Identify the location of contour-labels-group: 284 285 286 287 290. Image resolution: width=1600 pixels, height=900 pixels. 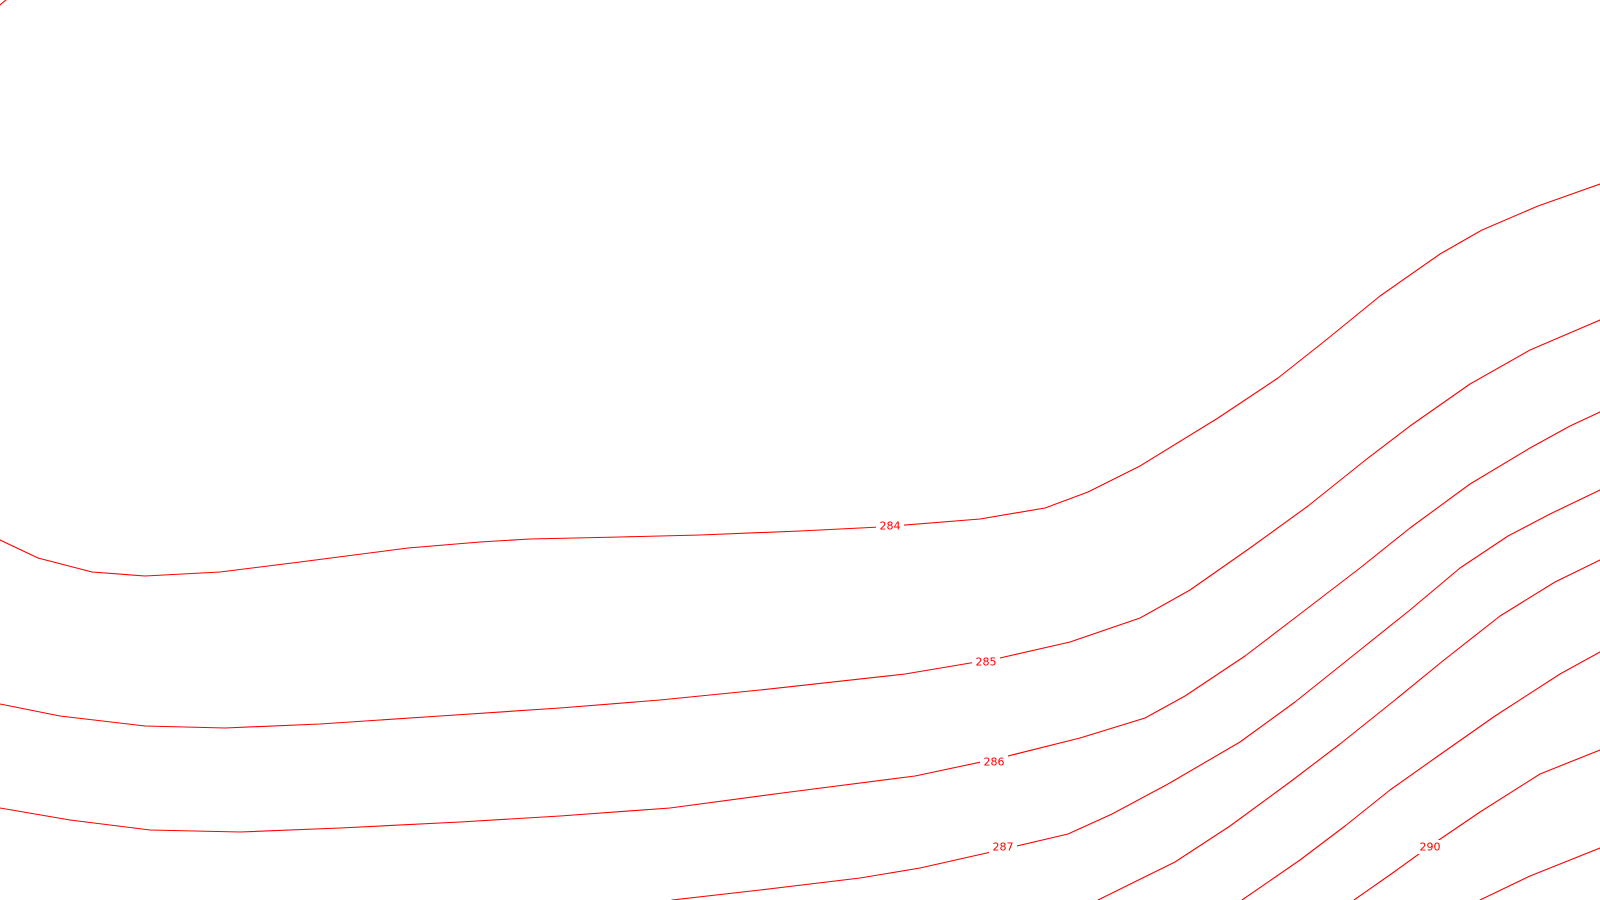
(1160, 686).